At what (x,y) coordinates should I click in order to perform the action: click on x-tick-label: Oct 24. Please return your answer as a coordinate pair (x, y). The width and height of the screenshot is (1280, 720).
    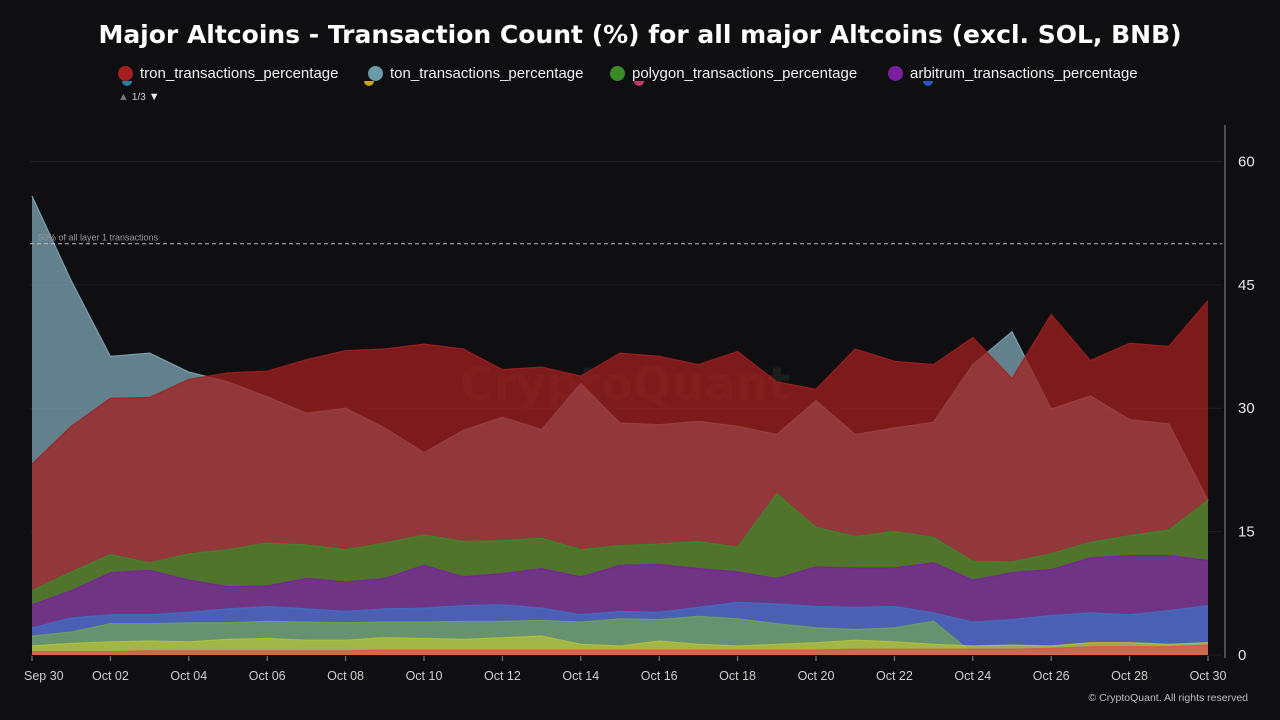
    Looking at the image, I should click on (972, 676).